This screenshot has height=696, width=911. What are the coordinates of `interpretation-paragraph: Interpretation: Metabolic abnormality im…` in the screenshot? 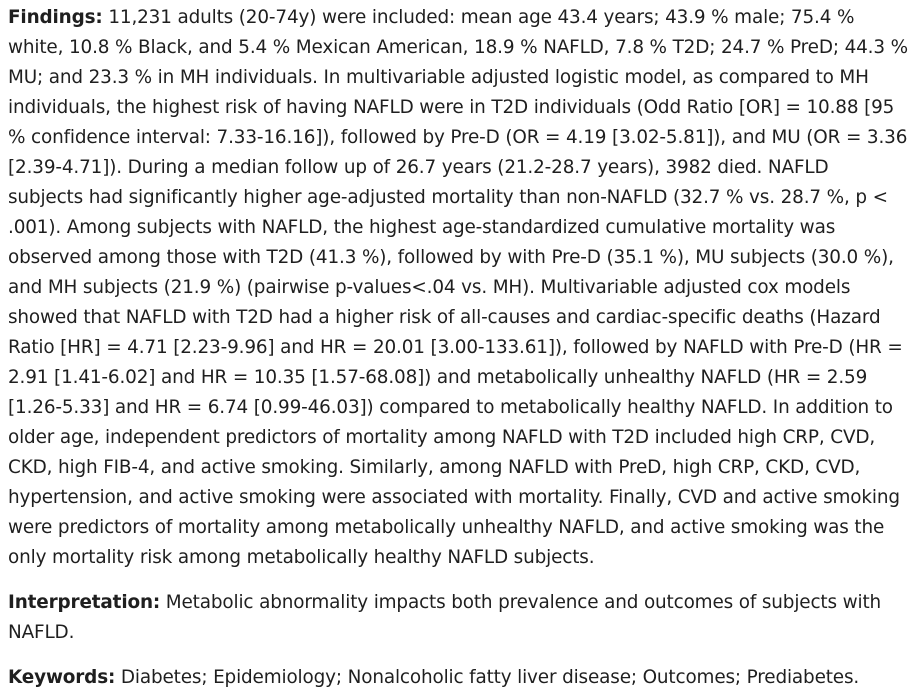 It's located at (458, 618).